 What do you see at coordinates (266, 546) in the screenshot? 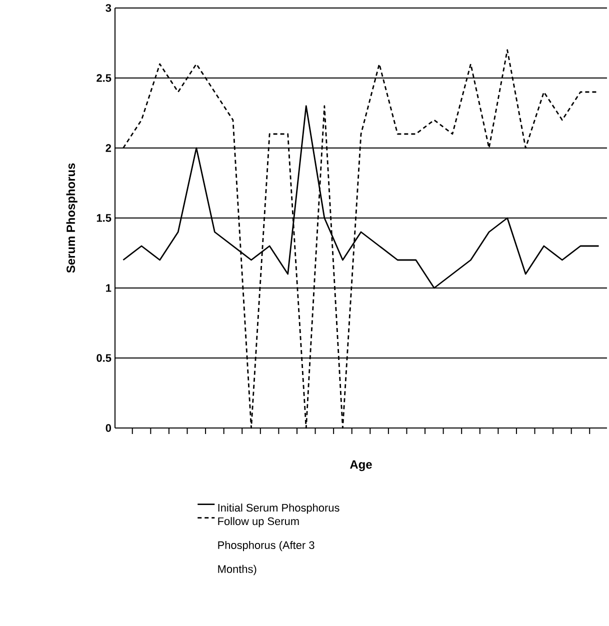
I see `text: Follow up Serum Phosphorus (After 3 Months)` at bounding box center [266, 546].